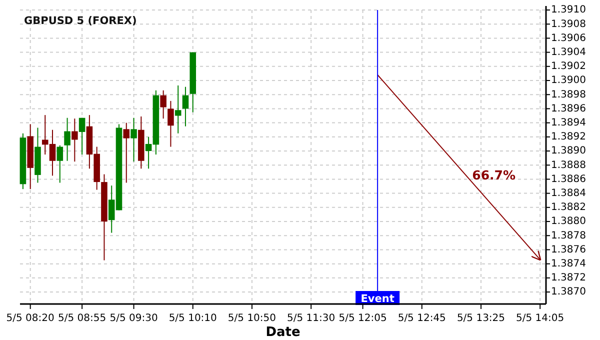  What do you see at coordinates (80, 21) in the screenshot?
I see `text: GBPUSD 5 (FOREX)` at bounding box center [80, 21].